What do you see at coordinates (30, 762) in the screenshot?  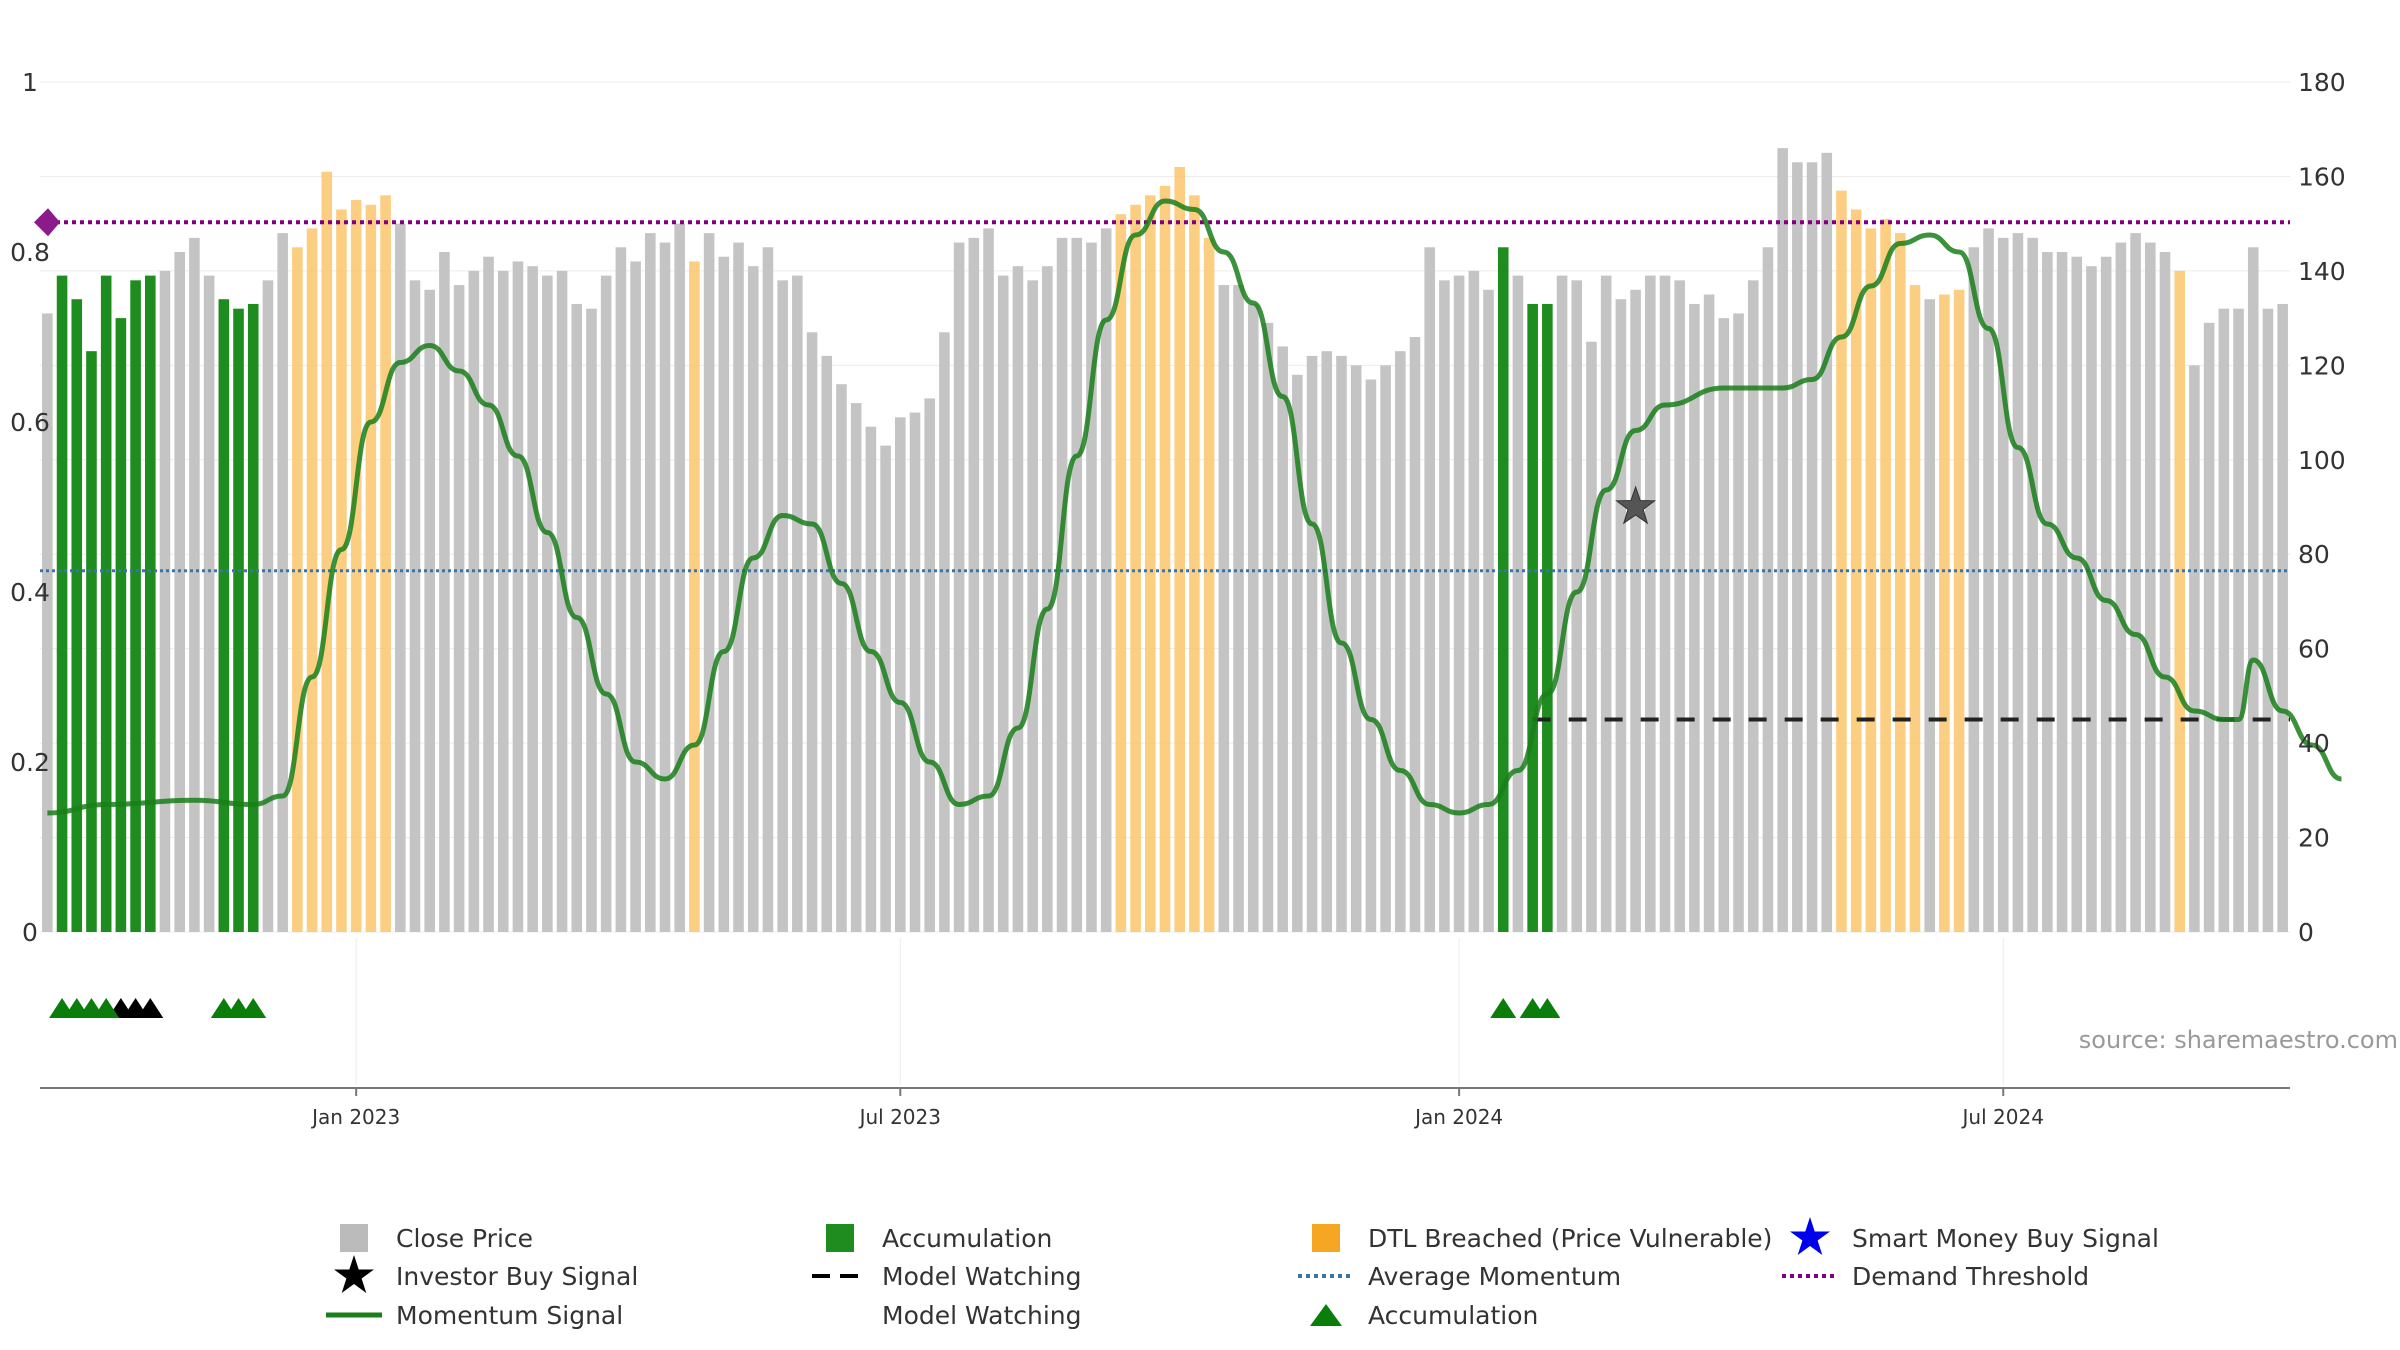 I see `left-axis-tick: 0.2` at bounding box center [30, 762].